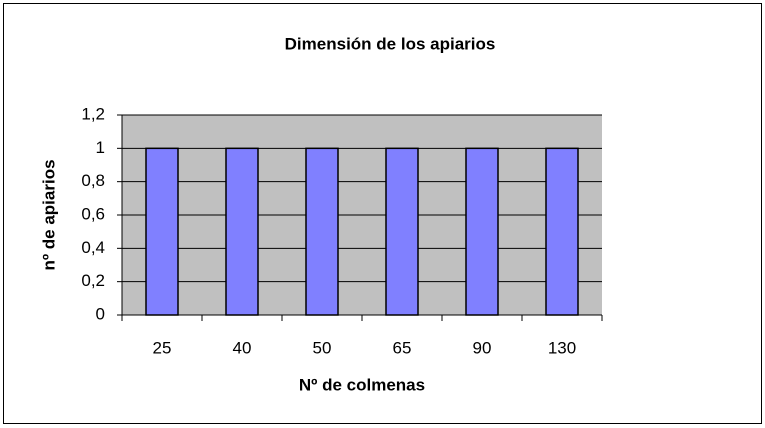 The image size is (765, 428). Describe the element at coordinates (242, 347) in the screenshot. I see `x-tick-label: 40` at that location.